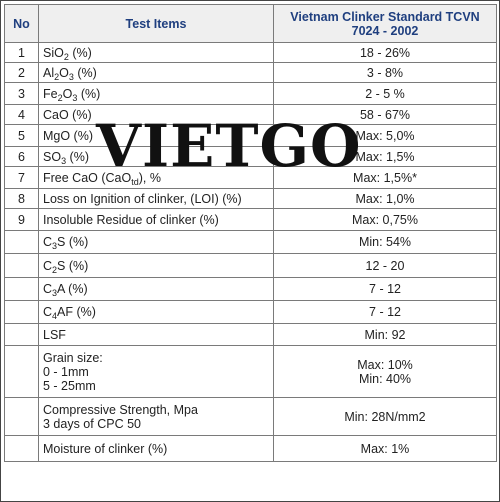  I want to click on standard-value: 3 - 8%, so click(385, 72).